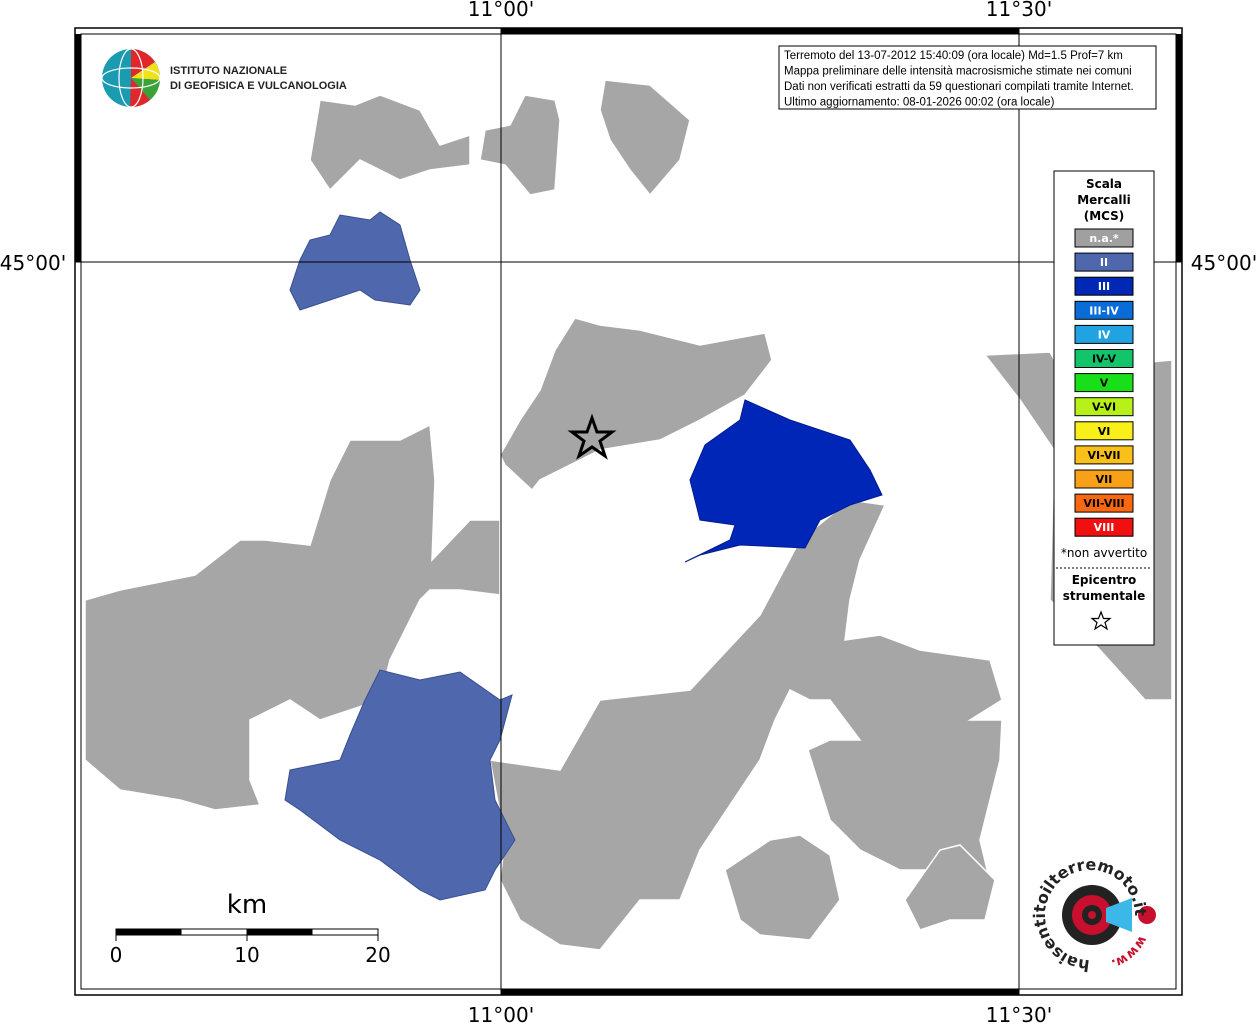 The height and width of the screenshot is (1024, 1256). I want to click on legend-label: VI, so click(1104, 431).